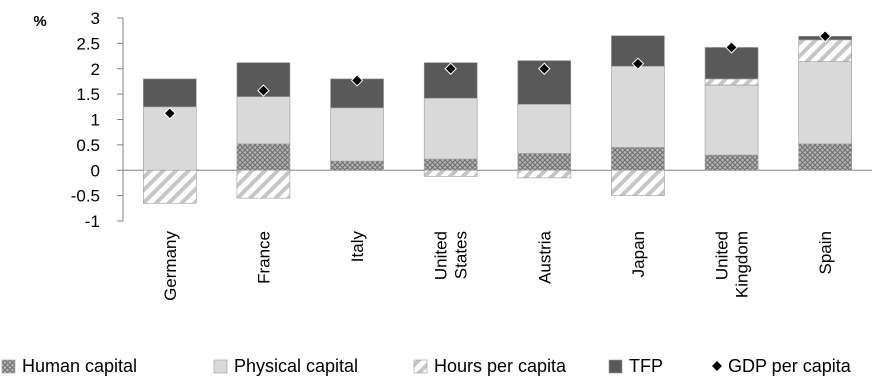  I want to click on x-category-label-line: Austria, so click(544, 256).